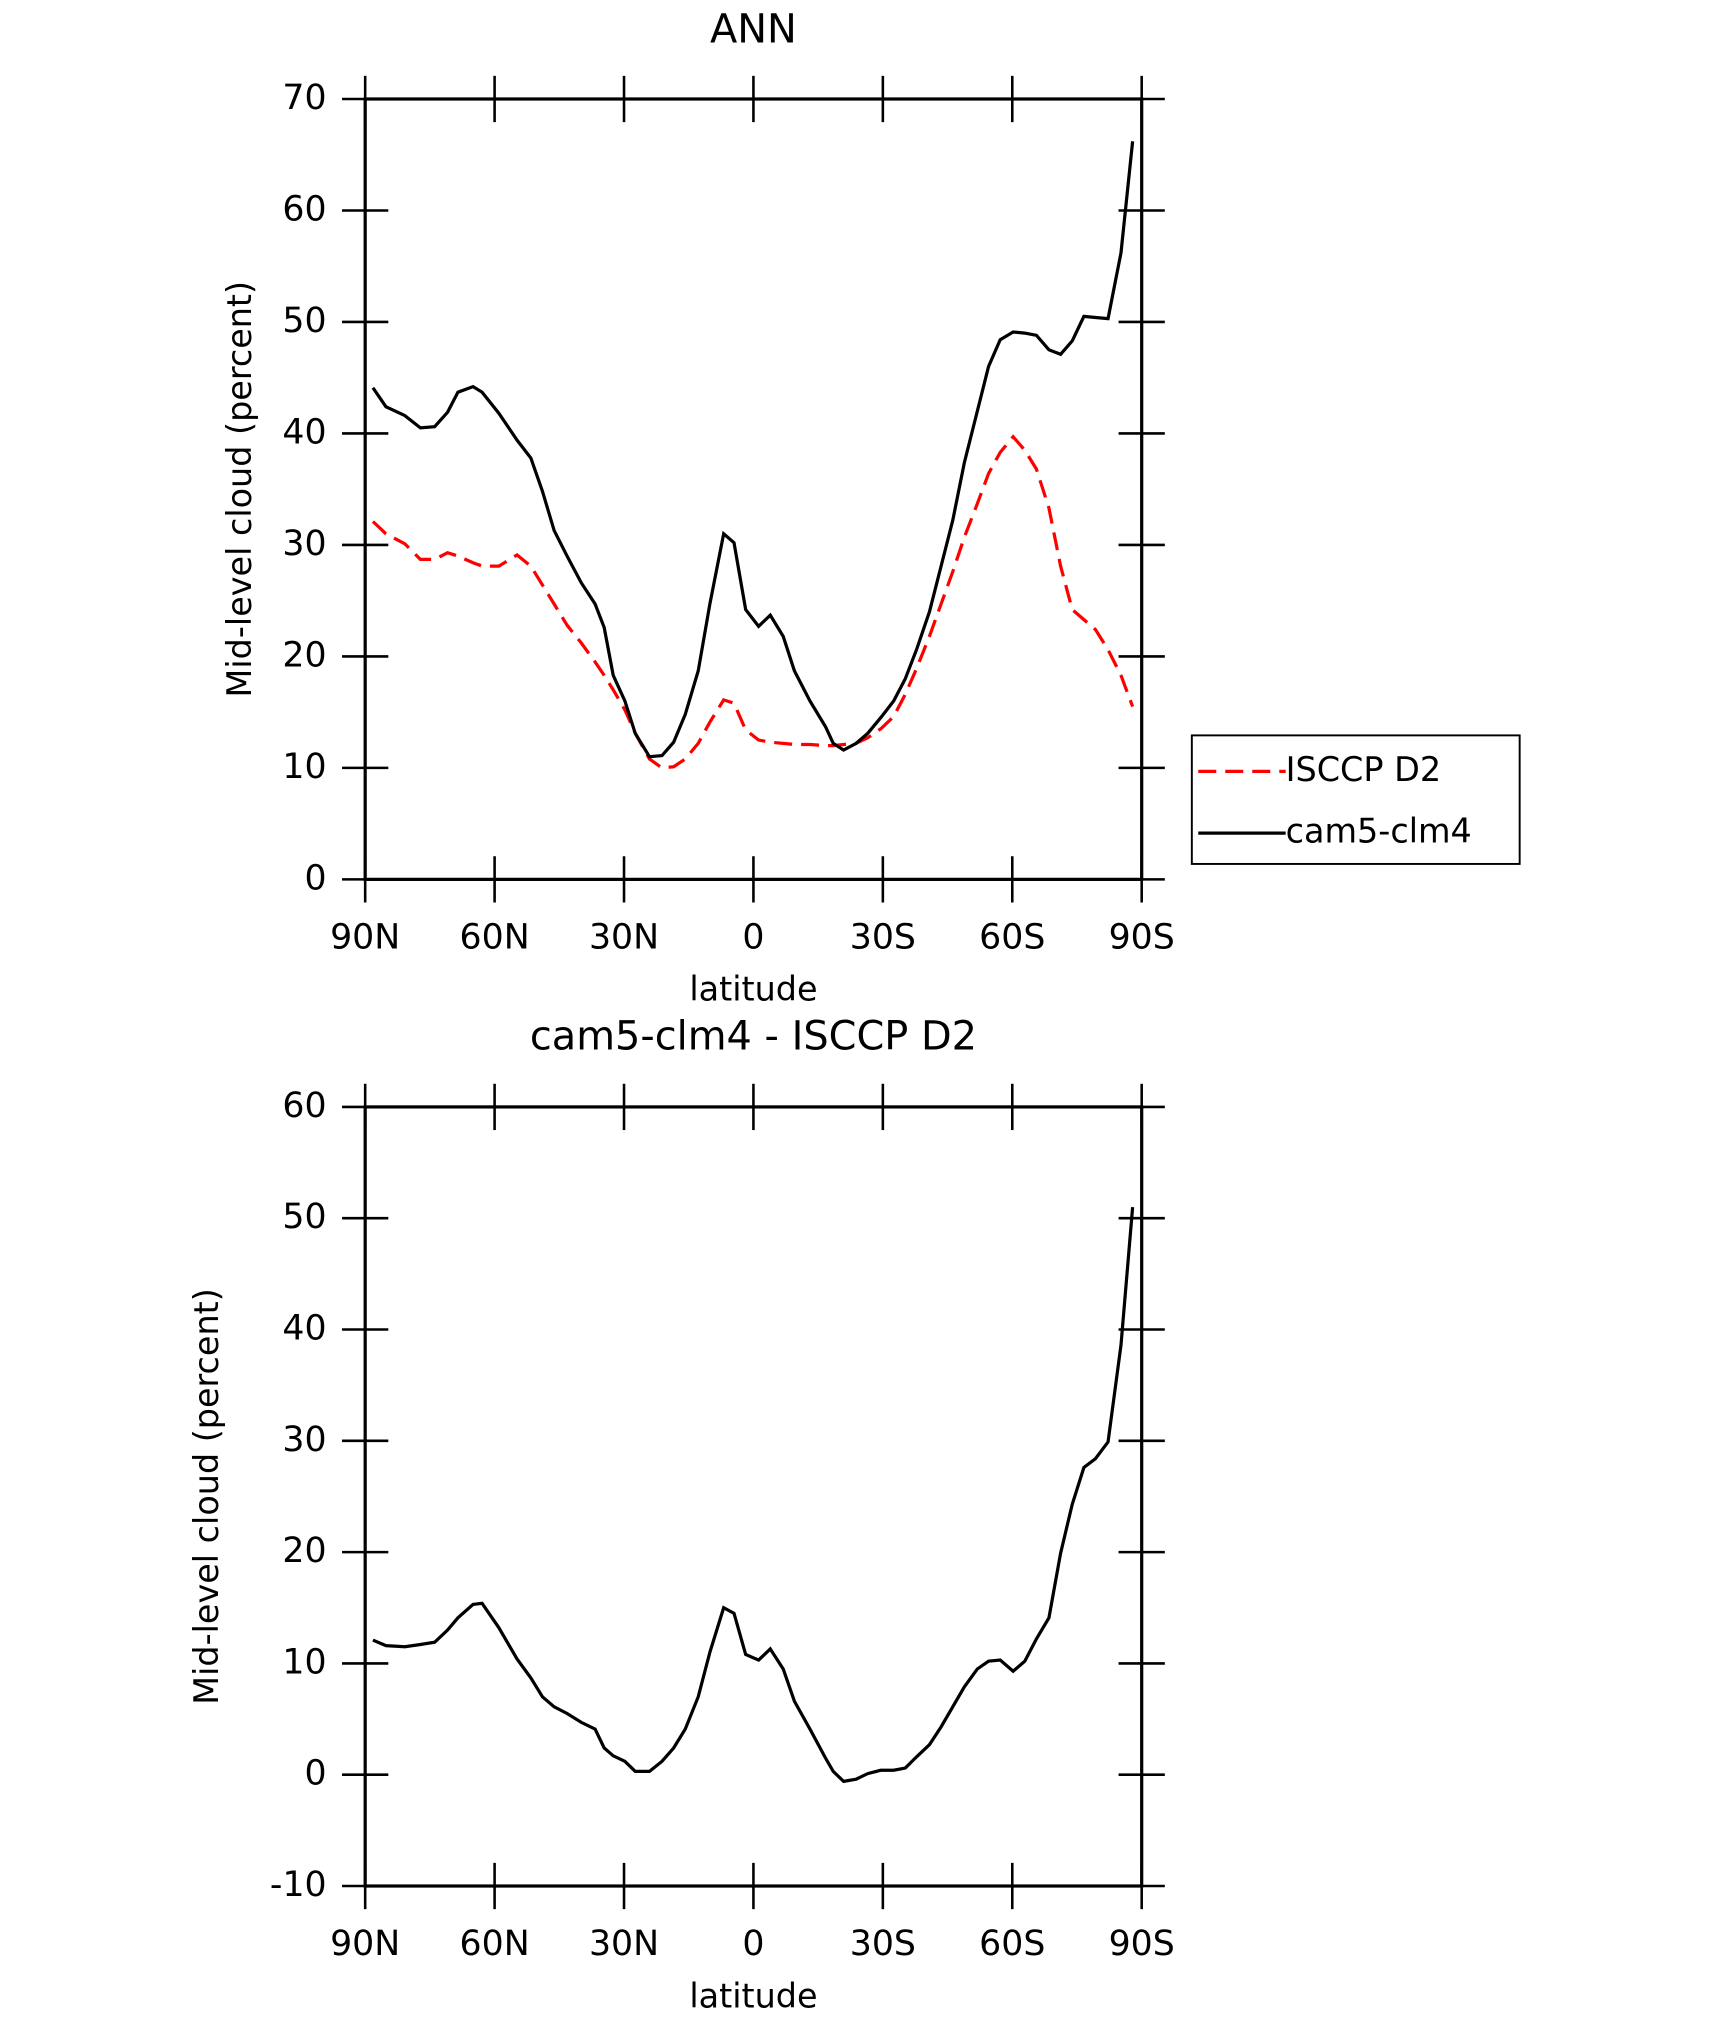  What do you see at coordinates (1363, 769) in the screenshot?
I see `legend-label: ISCCP D2` at bounding box center [1363, 769].